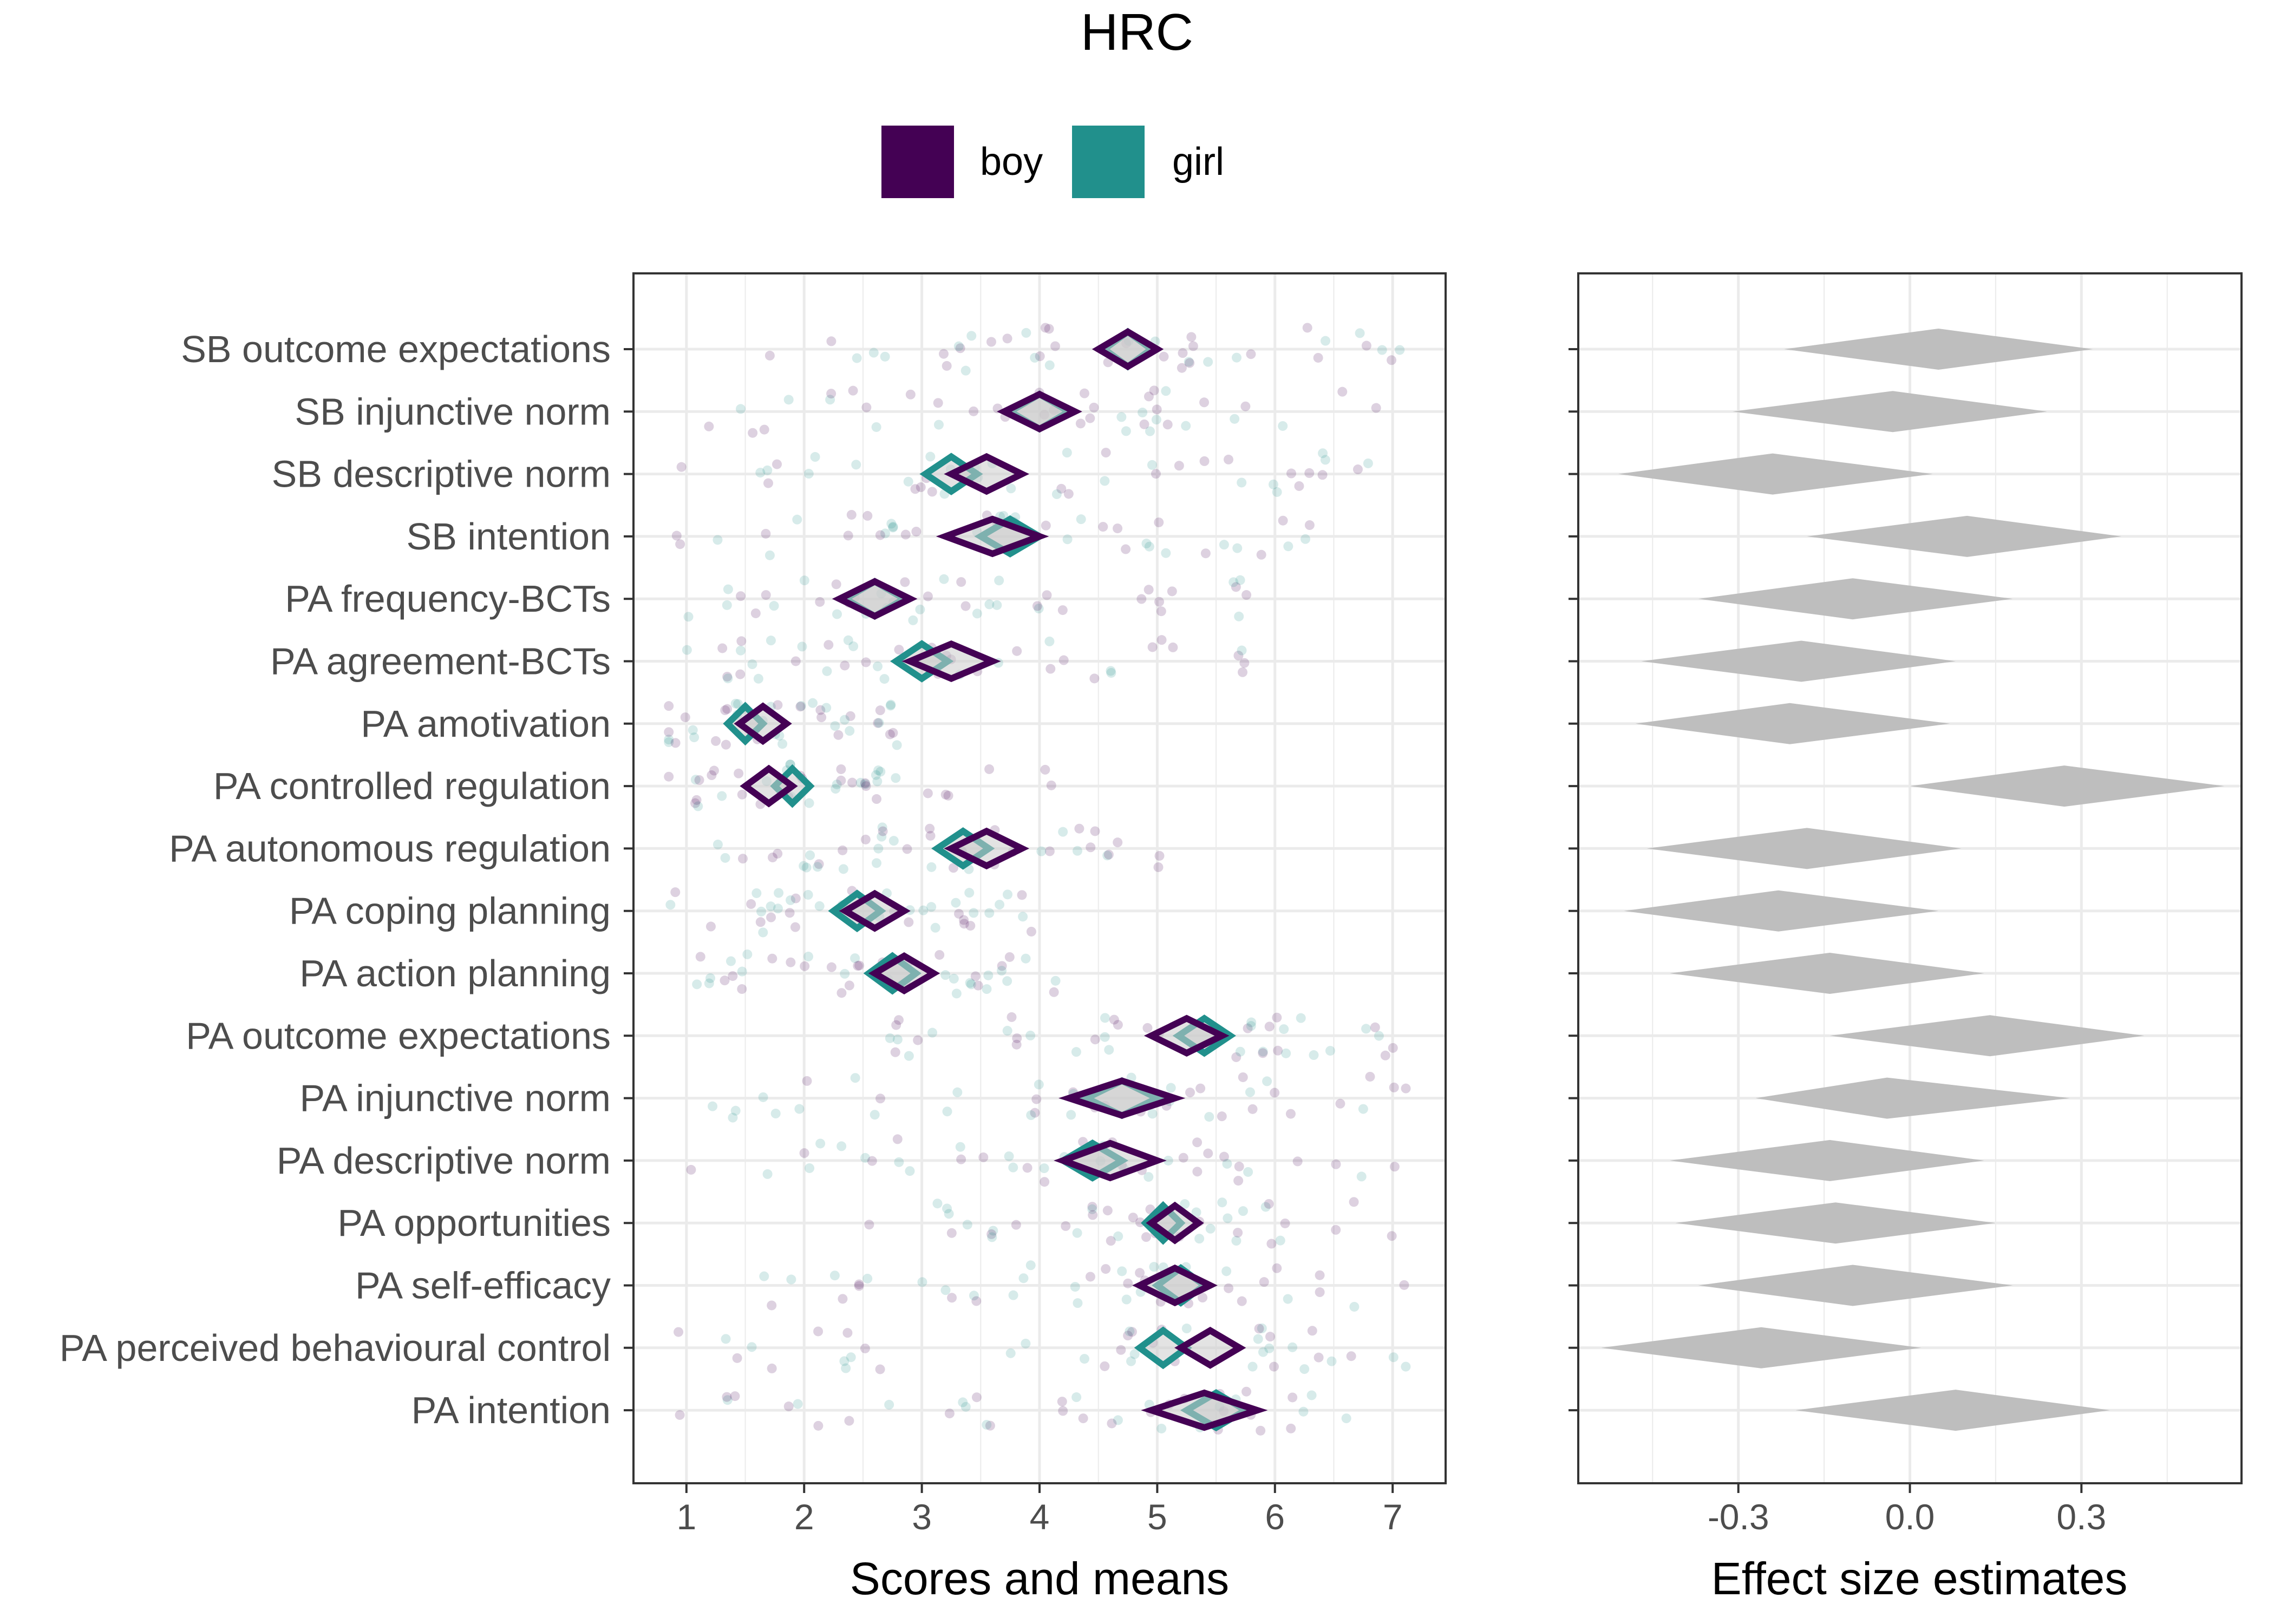 This screenshot has width=2274, height=1624. I want to click on category-label: PA descriptive norm, so click(444, 1161).